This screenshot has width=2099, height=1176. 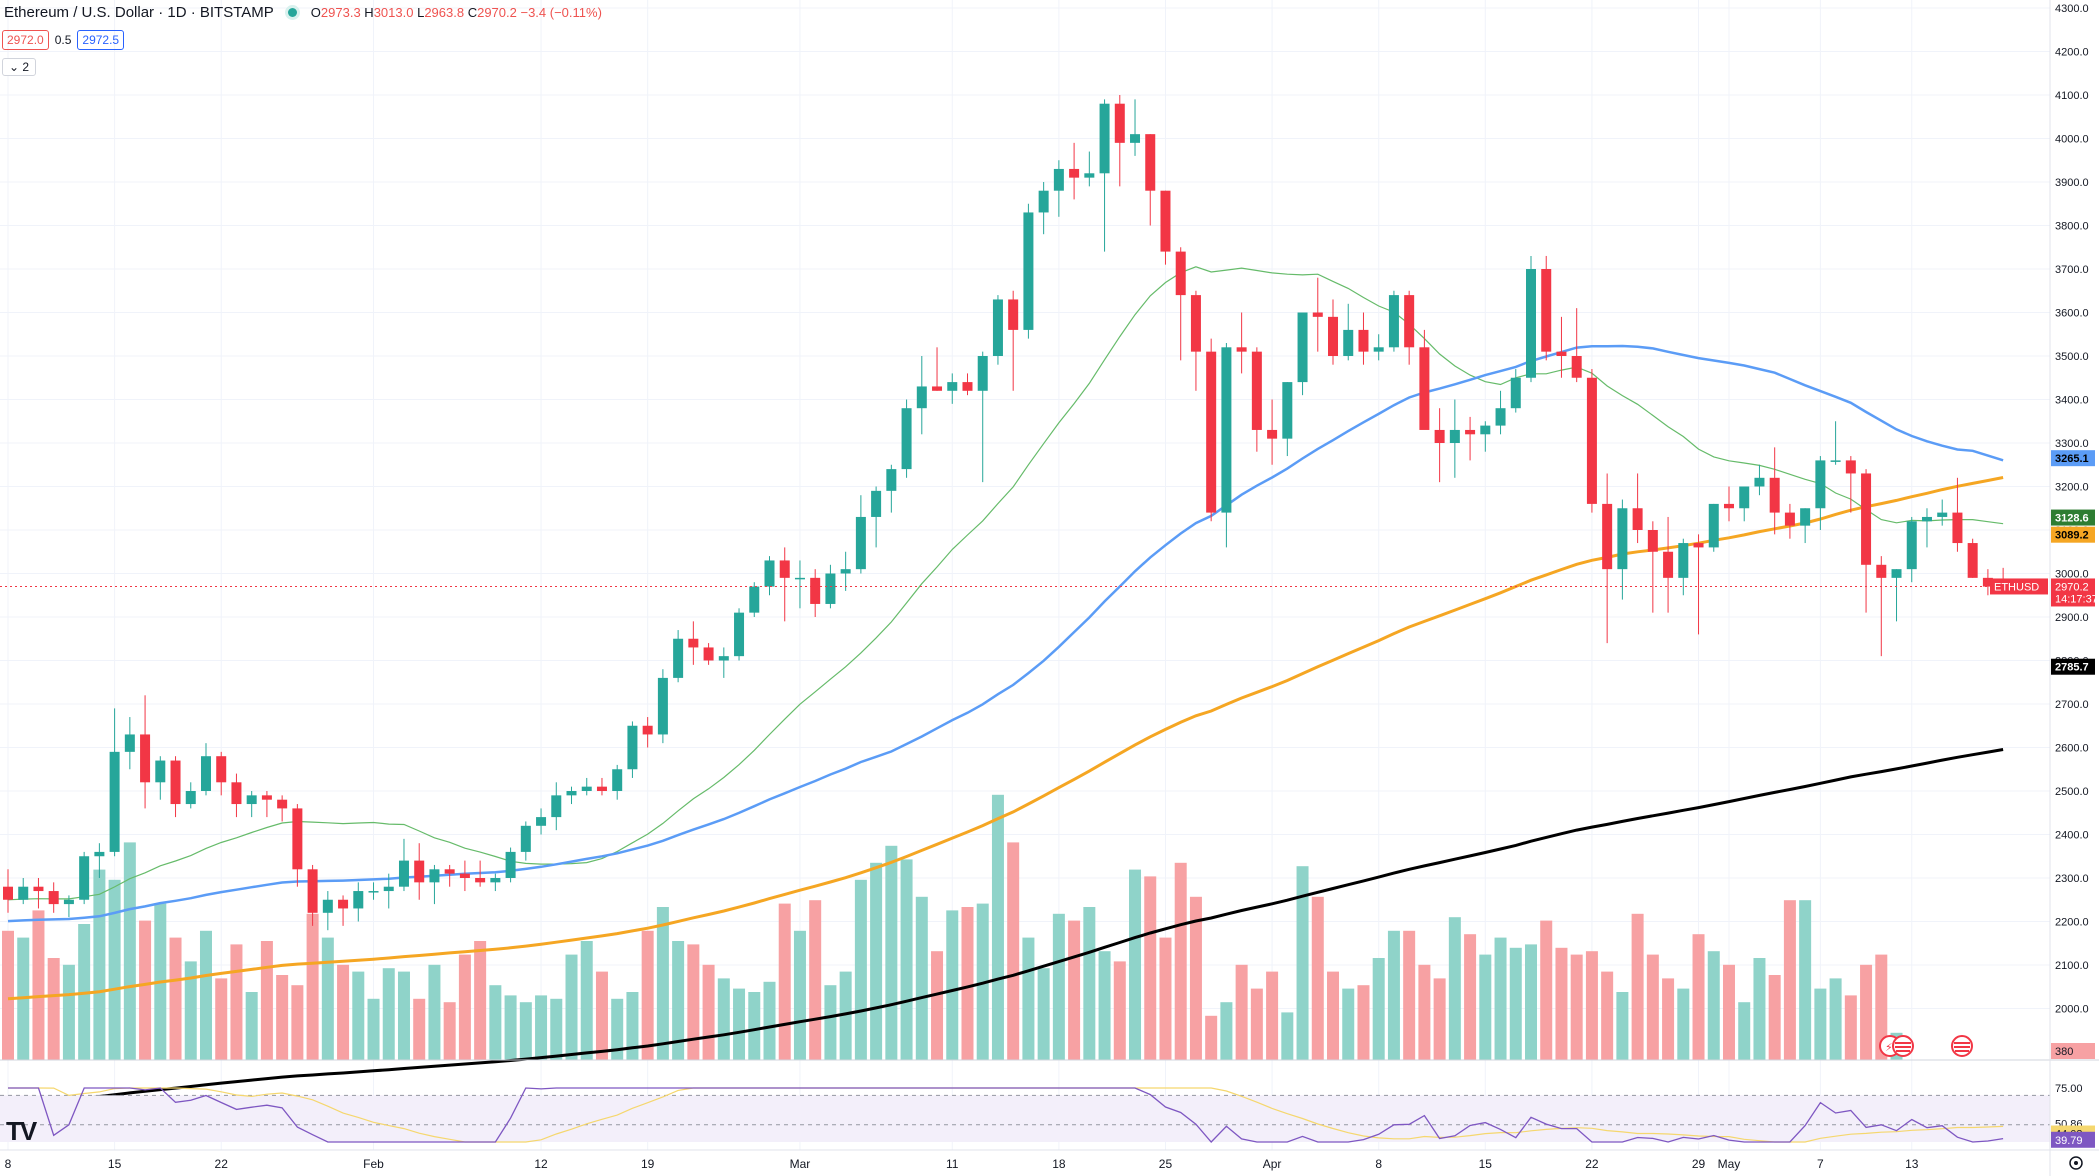 What do you see at coordinates (2019, 586) in the screenshot?
I see `symbol-badge-bg` at bounding box center [2019, 586].